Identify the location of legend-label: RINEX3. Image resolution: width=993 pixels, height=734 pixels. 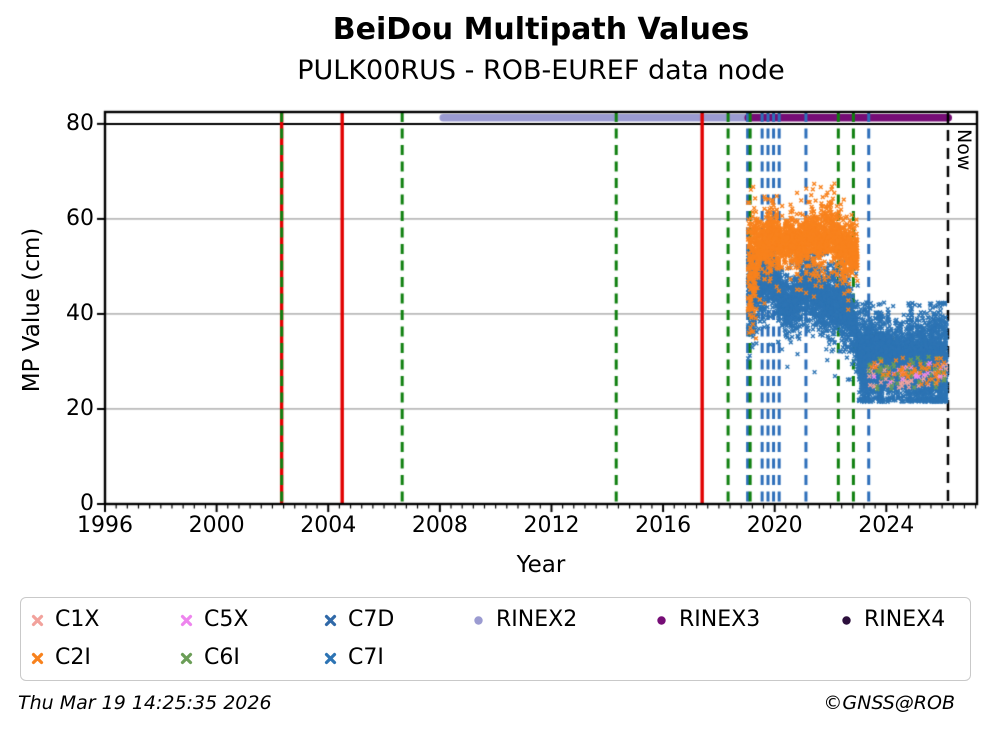
(720, 619).